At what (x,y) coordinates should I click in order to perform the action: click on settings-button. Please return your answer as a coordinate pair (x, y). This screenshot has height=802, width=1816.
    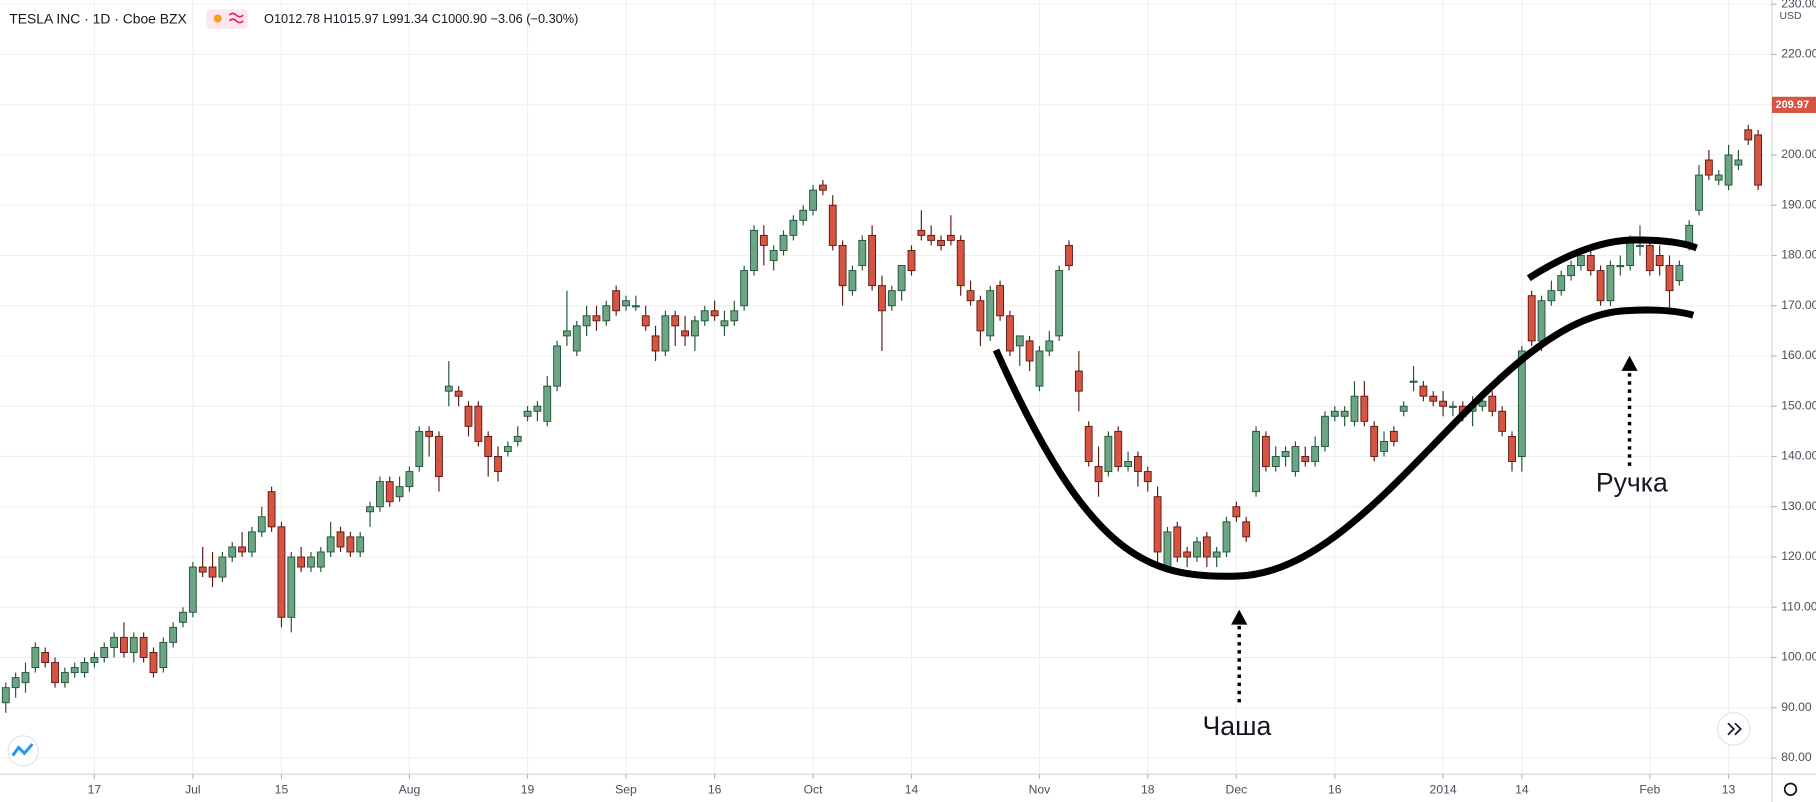
    Looking at the image, I should click on (1790, 789).